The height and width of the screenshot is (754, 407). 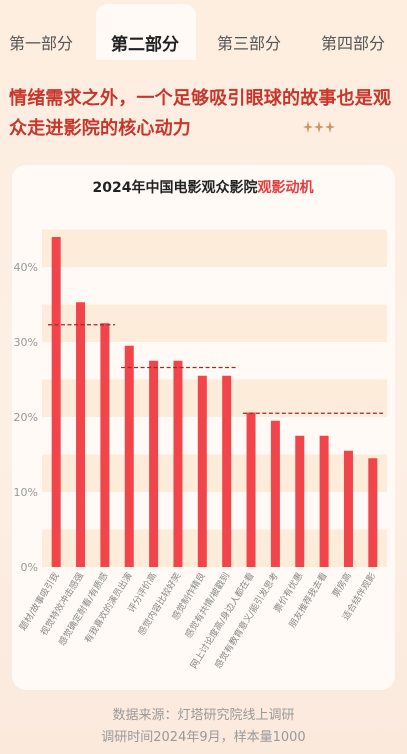 What do you see at coordinates (203, 737) in the screenshot?
I see `footer-sample: 调研时间2024年9月，样本量1000` at bounding box center [203, 737].